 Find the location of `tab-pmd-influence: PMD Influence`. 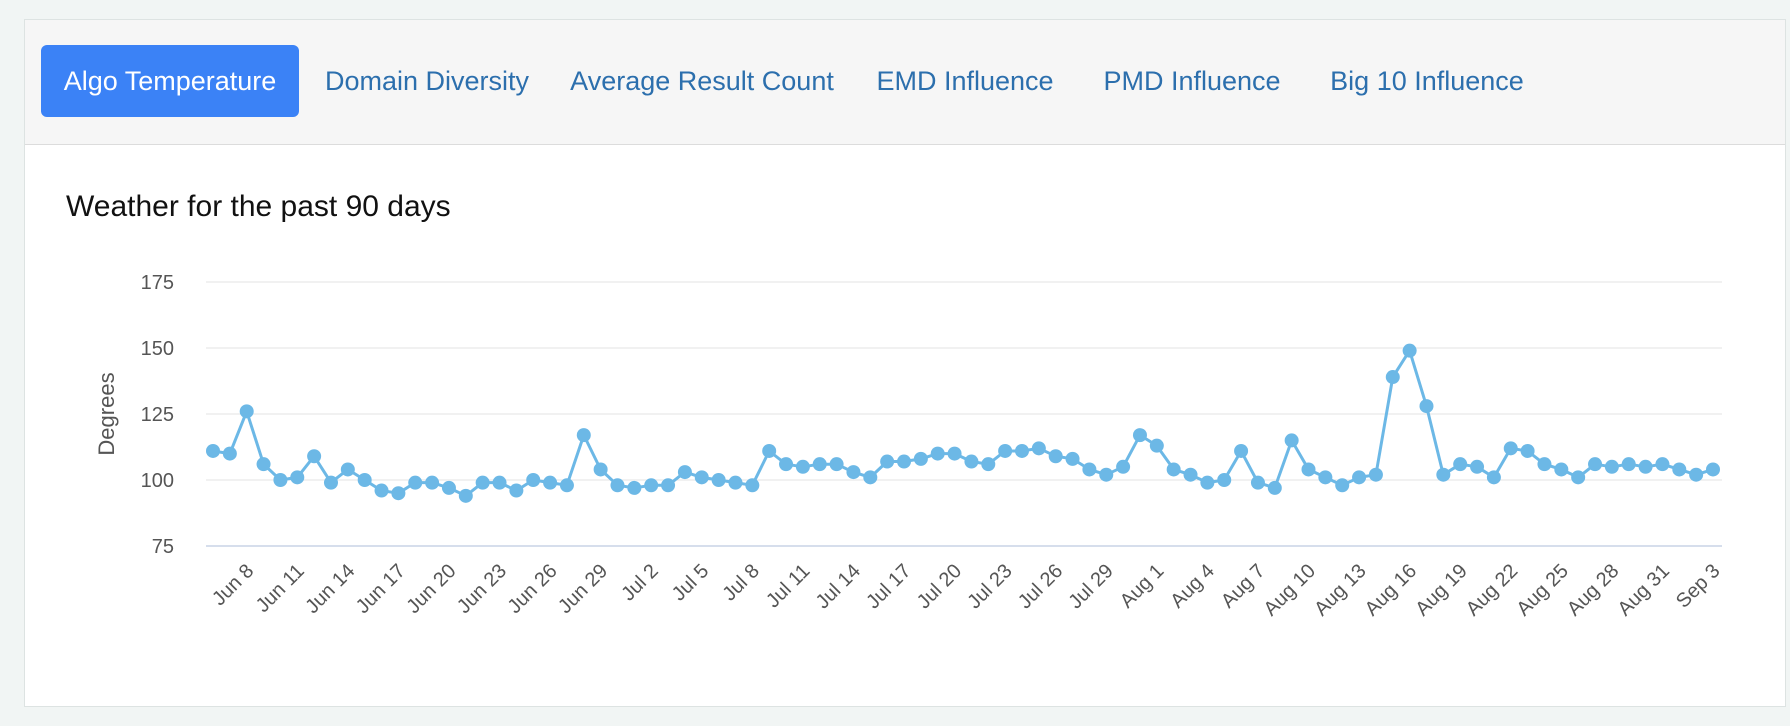

tab-pmd-influence: PMD Influence is located at coordinates (1192, 80).